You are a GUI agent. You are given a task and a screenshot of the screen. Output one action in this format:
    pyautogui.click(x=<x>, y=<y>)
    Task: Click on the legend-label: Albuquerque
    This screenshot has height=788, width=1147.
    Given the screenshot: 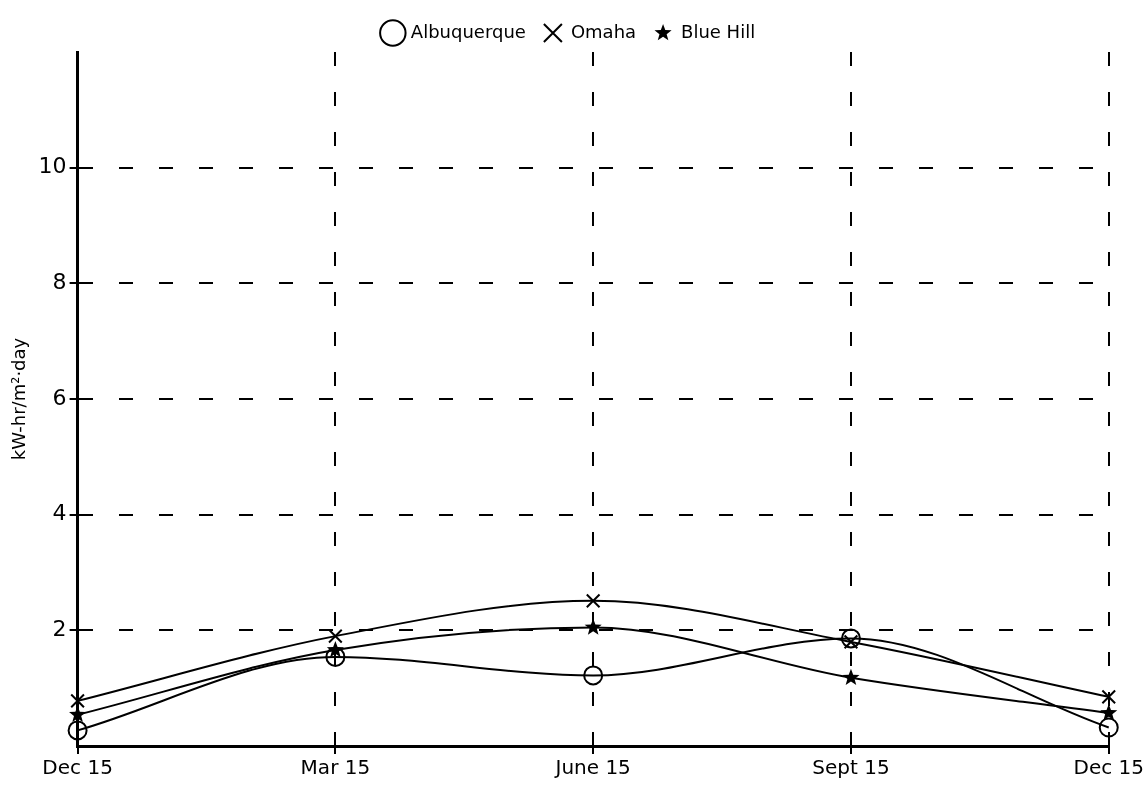 What is the action you would take?
    pyautogui.click(x=468, y=31)
    